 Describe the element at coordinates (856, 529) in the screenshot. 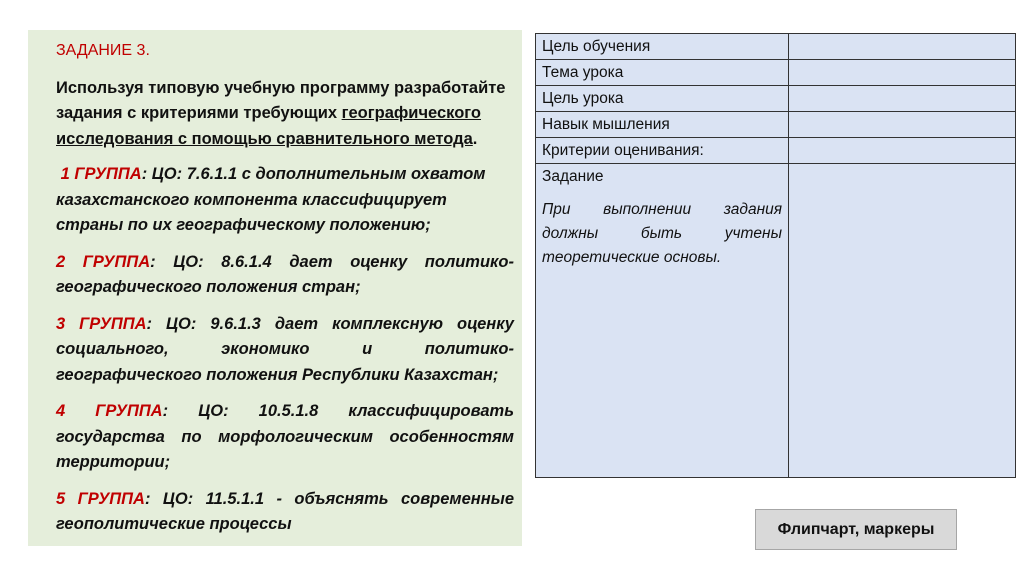

I see `materials-box: Флипчарт, маркеры` at that location.